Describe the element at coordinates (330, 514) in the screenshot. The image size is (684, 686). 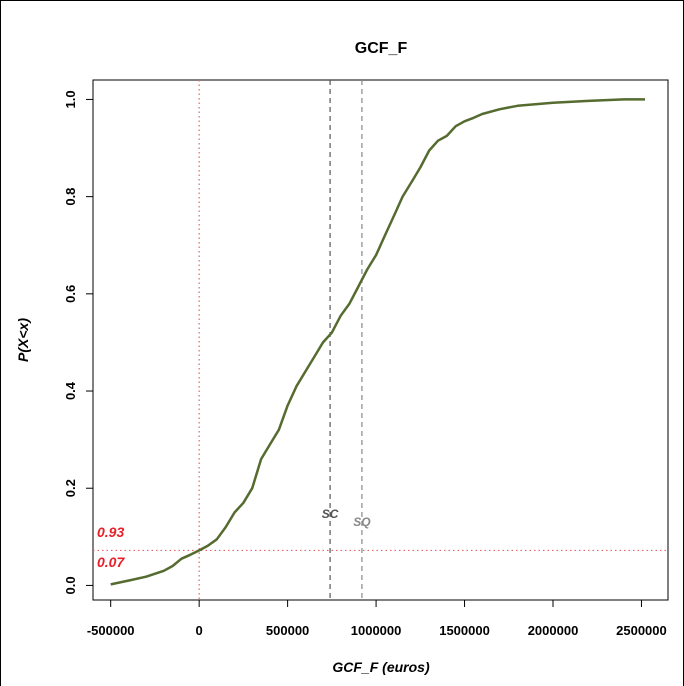
I see `reference-label-sc: SC` at that location.